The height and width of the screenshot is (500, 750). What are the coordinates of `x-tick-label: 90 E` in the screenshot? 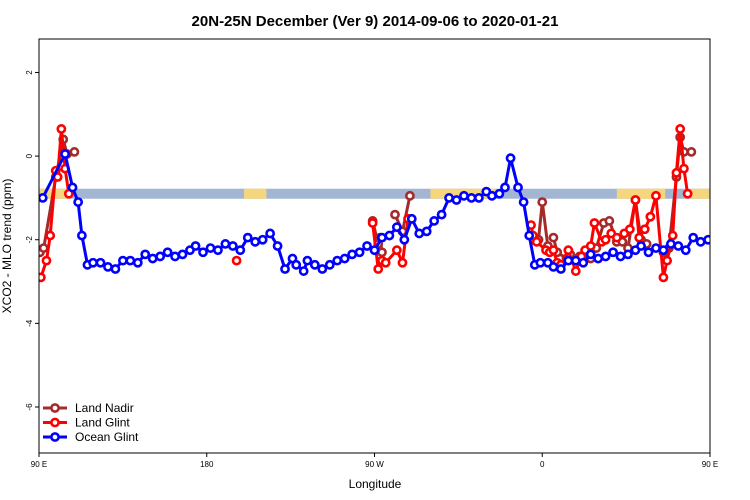 It's located at (710, 464).